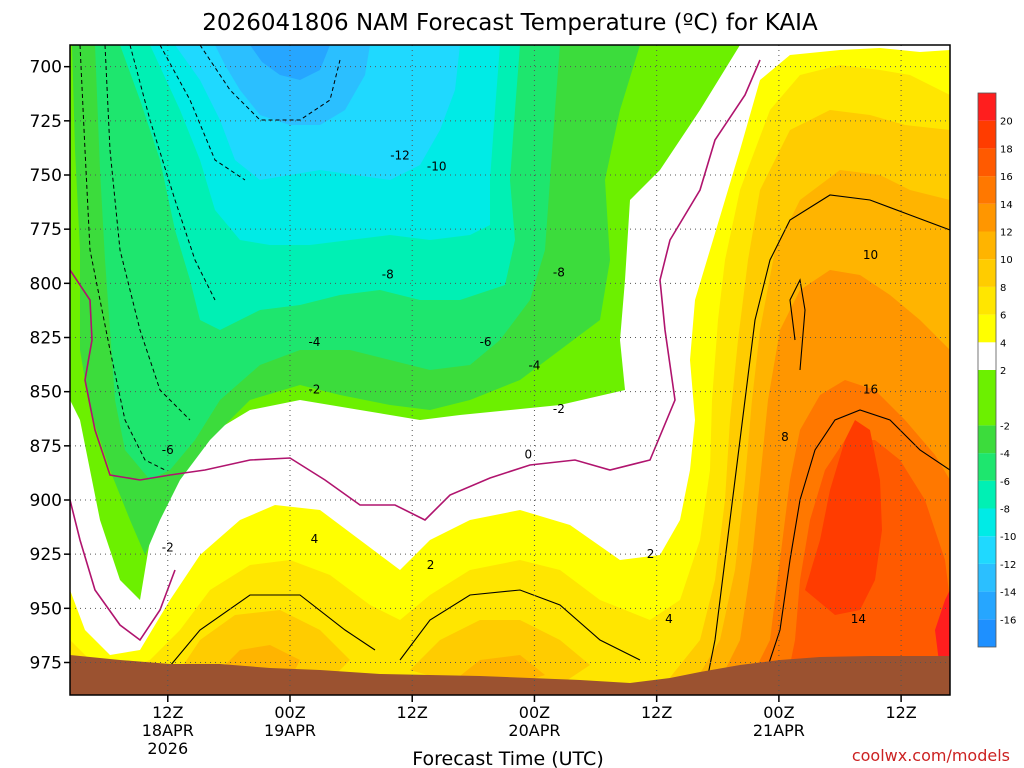 This screenshot has width=1024, height=768. What do you see at coordinates (46, 339) in the screenshot?
I see `y-tick-label: 825` at bounding box center [46, 339].